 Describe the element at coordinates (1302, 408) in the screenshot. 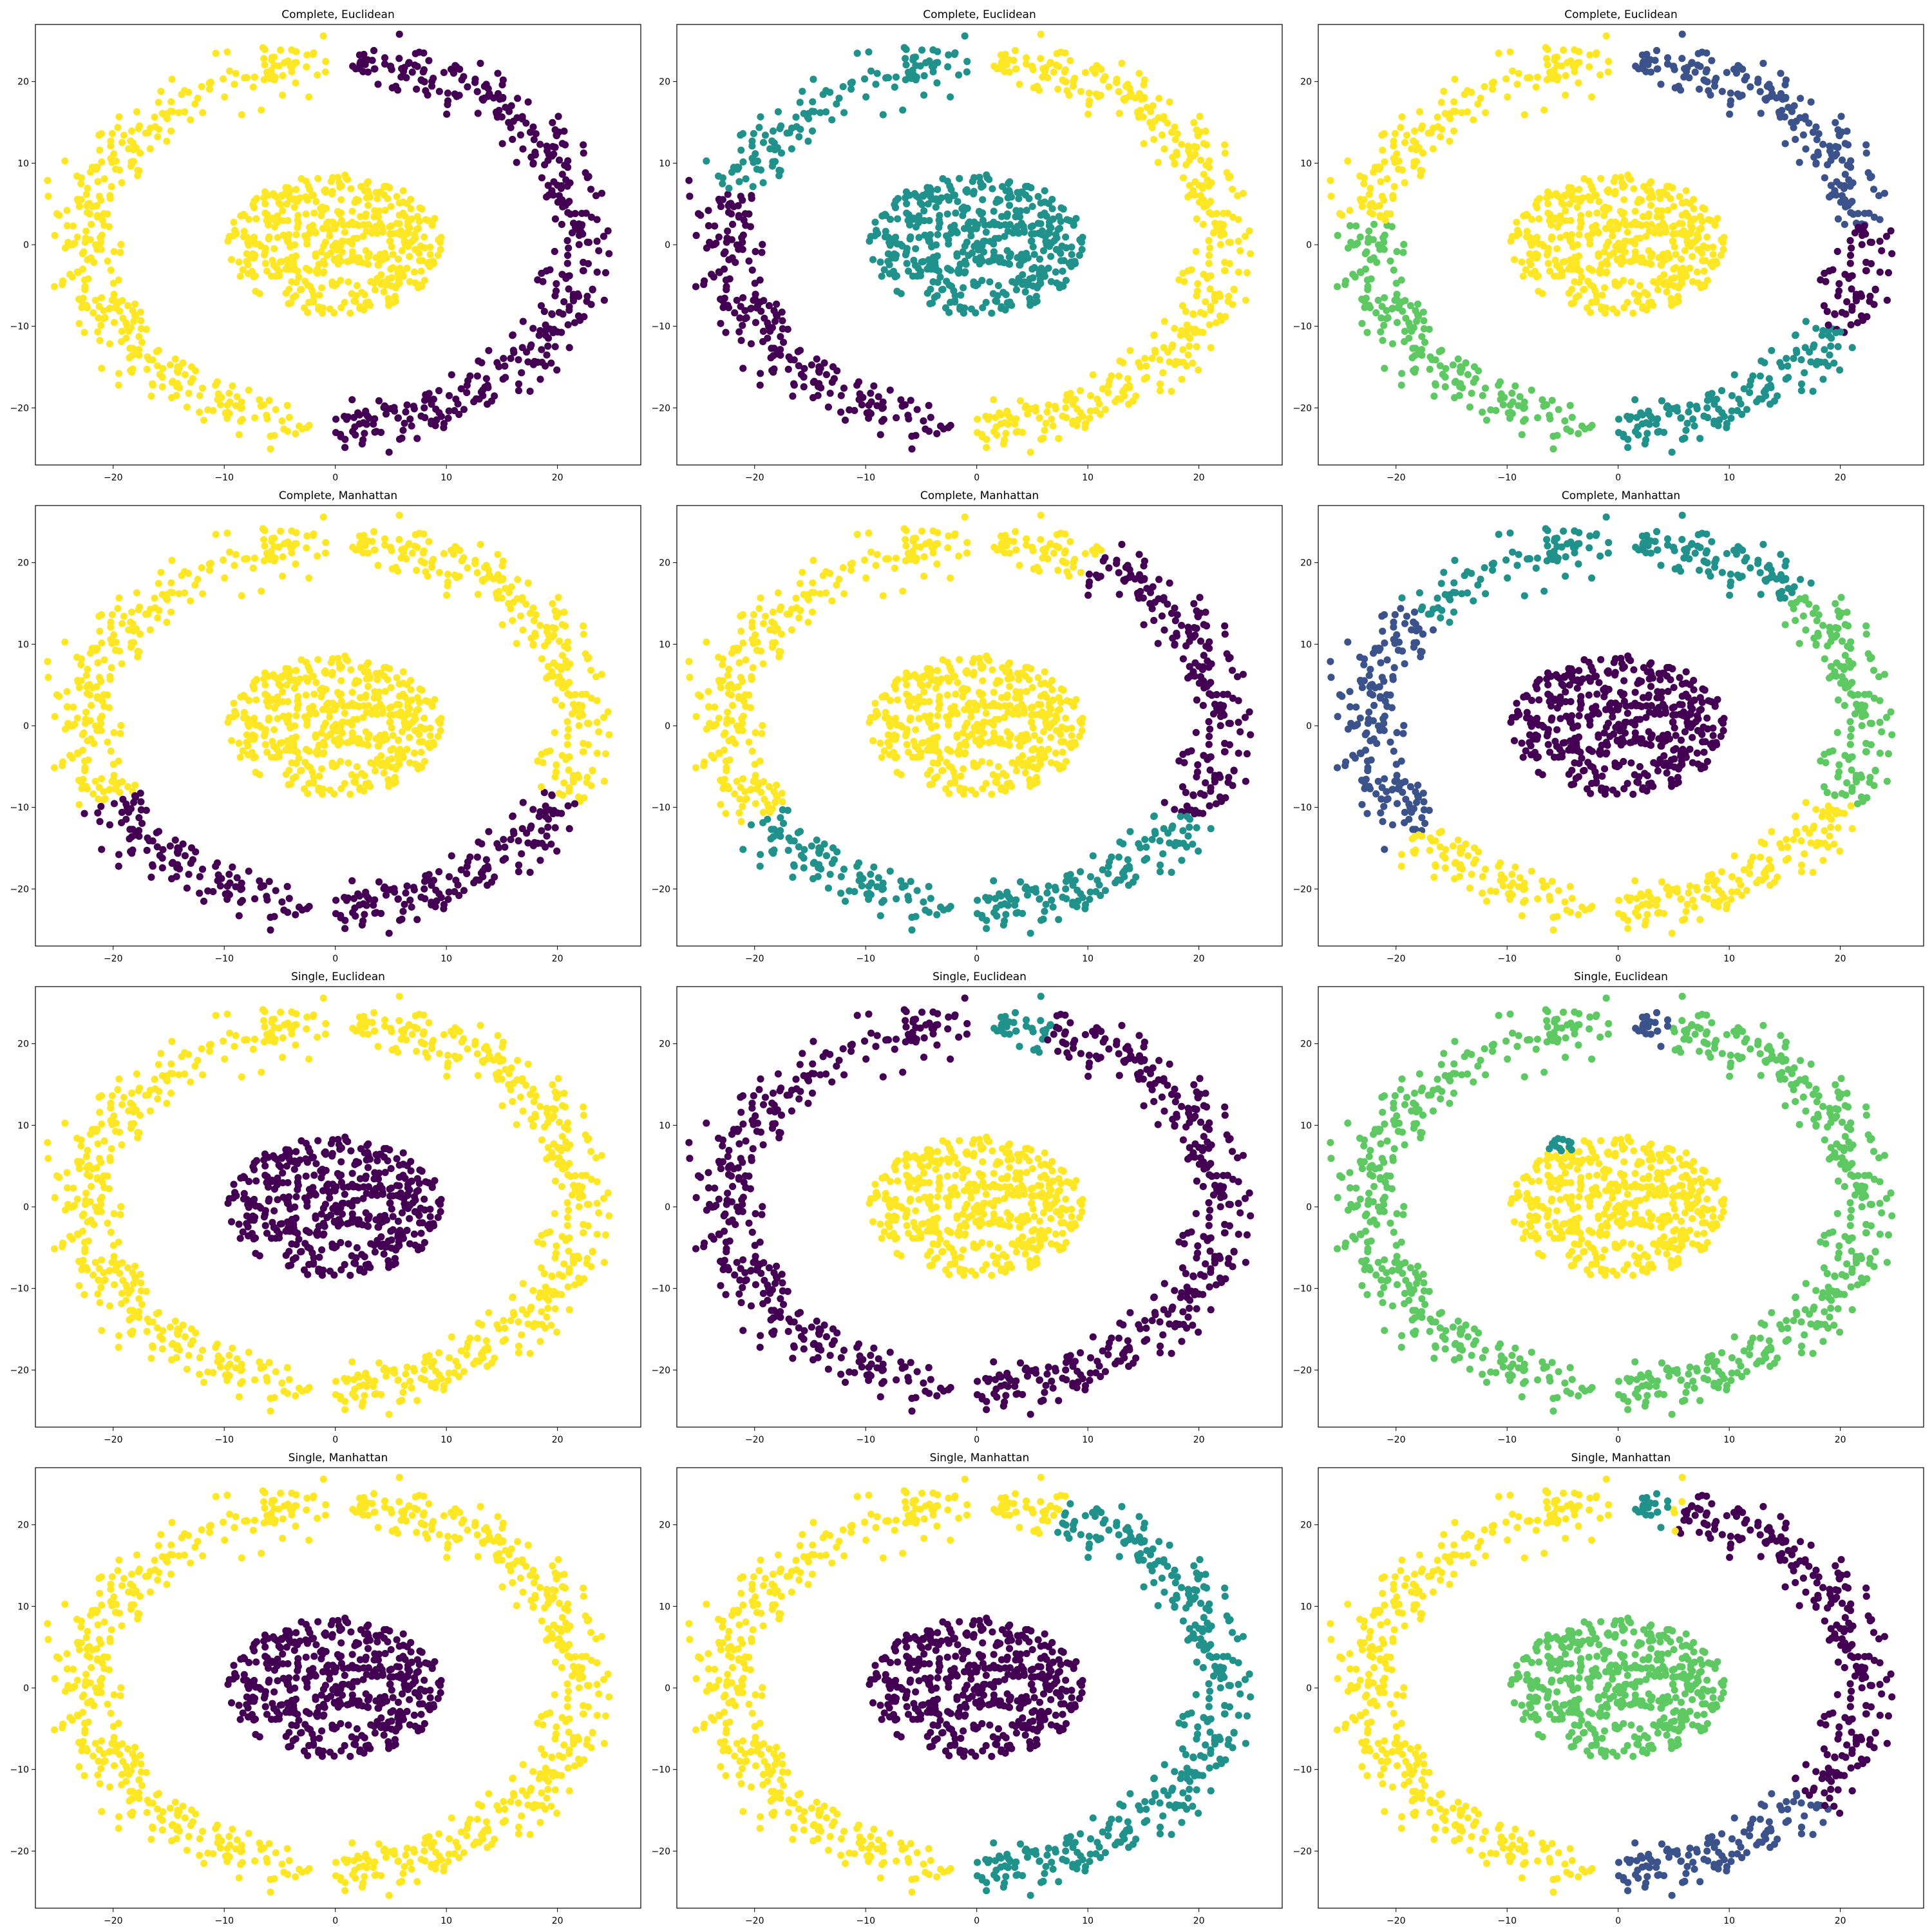

I see `y-tick-label: −20` at that location.